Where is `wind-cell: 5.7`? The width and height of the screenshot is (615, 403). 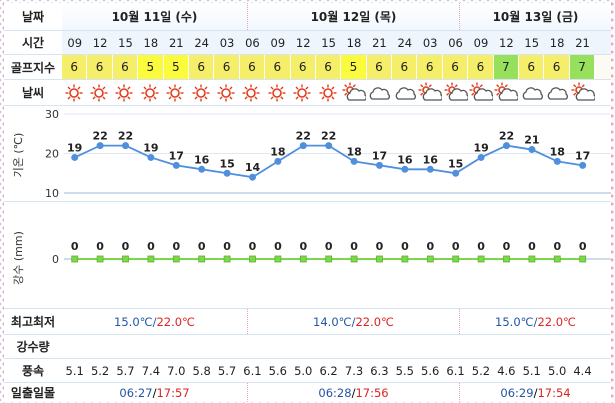
wind-cell: 5.7 is located at coordinates (227, 370).